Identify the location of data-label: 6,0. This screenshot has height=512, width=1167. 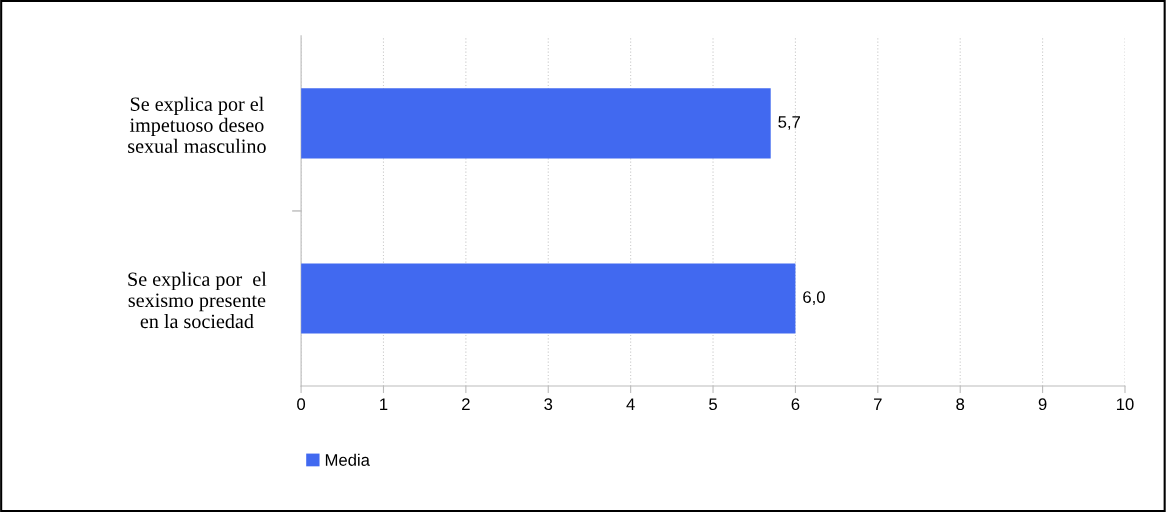
(814, 298).